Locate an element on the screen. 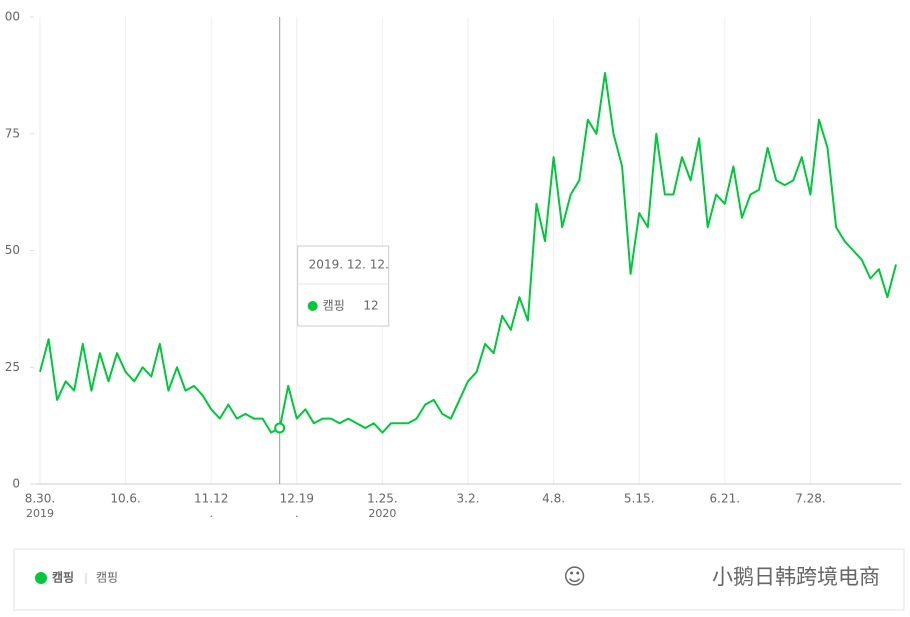  legend-dot is located at coordinates (41, 578).